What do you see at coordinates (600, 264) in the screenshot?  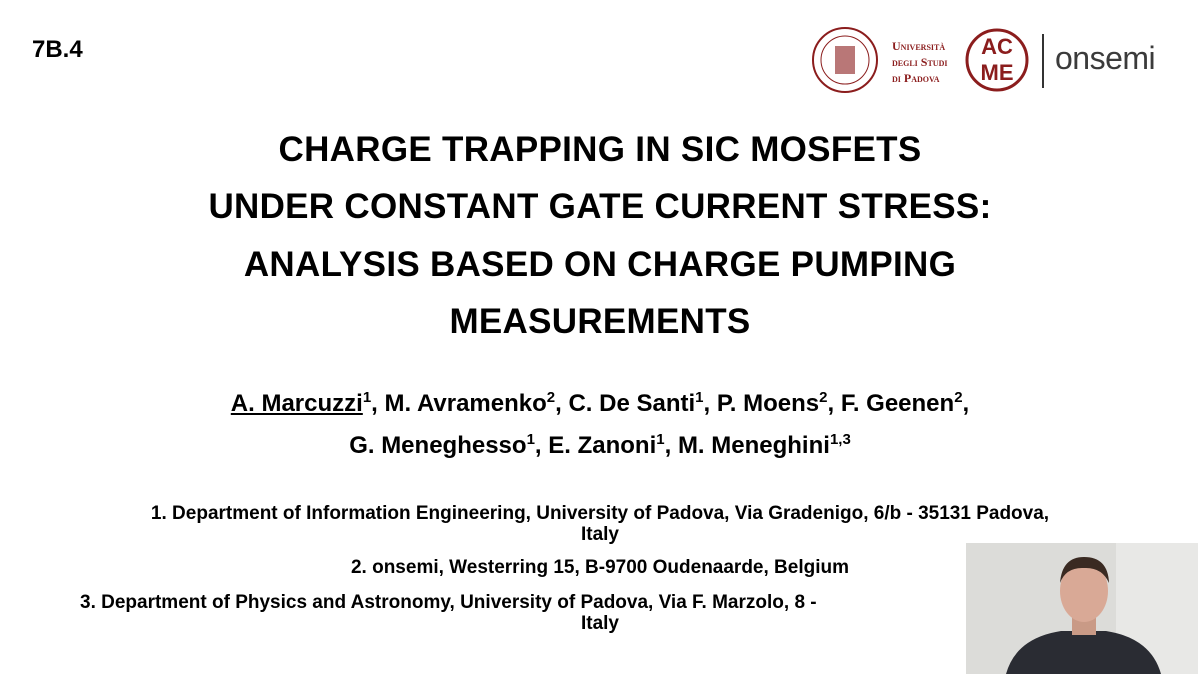 I see `title-line: ANALYSIS BASED ON CHARGE PUMPING` at bounding box center [600, 264].